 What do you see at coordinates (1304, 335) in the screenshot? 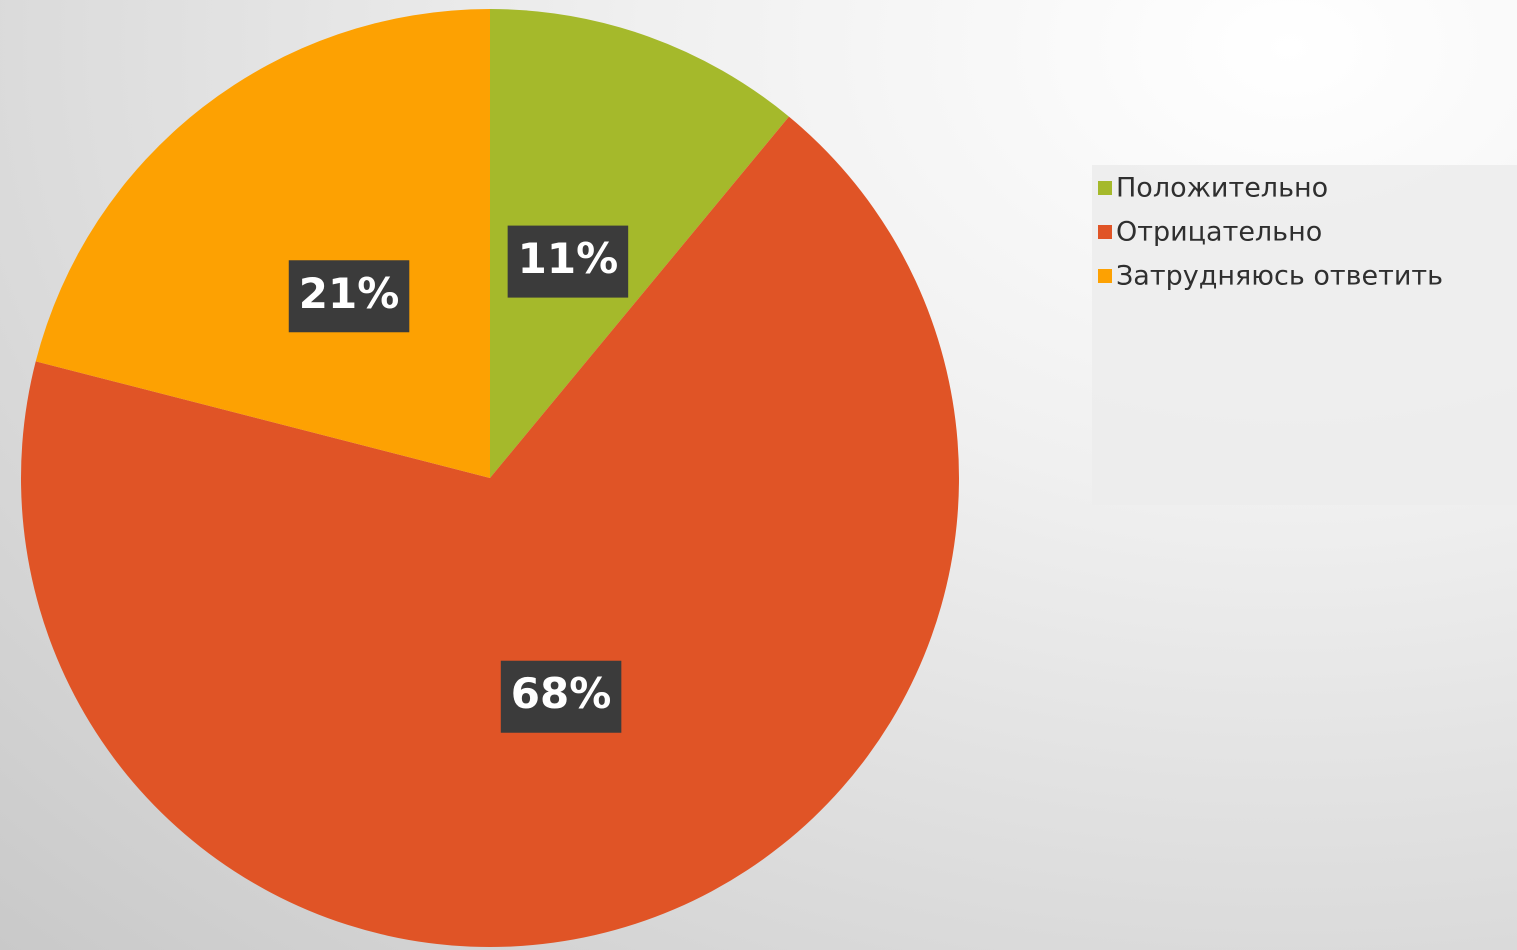
I see `legend-box` at bounding box center [1304, 335].